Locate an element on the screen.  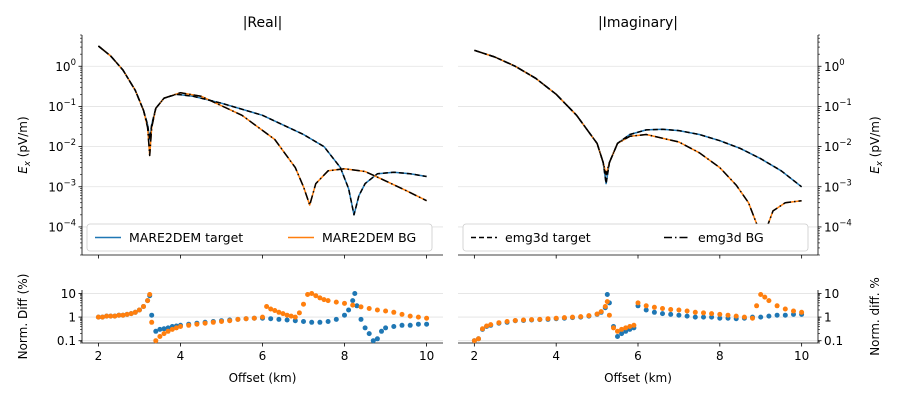
y-tick-label: 10⁻³ is located at coordinates (838, 186).